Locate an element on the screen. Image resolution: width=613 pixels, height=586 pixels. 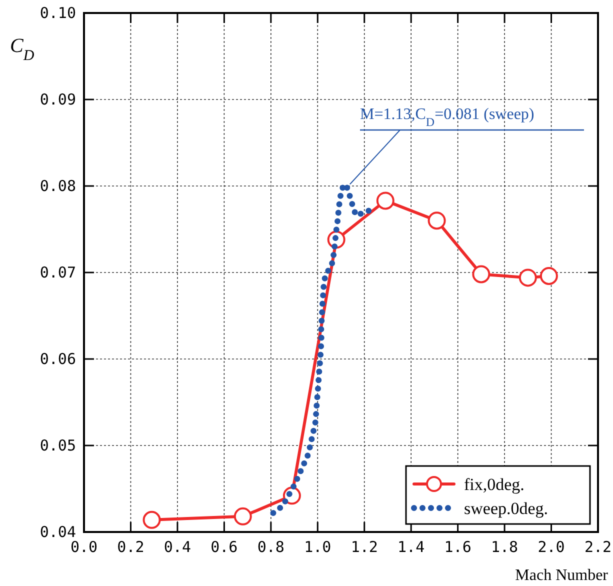
legend-label: fix,0deg. is located at coordinates (494, 484).